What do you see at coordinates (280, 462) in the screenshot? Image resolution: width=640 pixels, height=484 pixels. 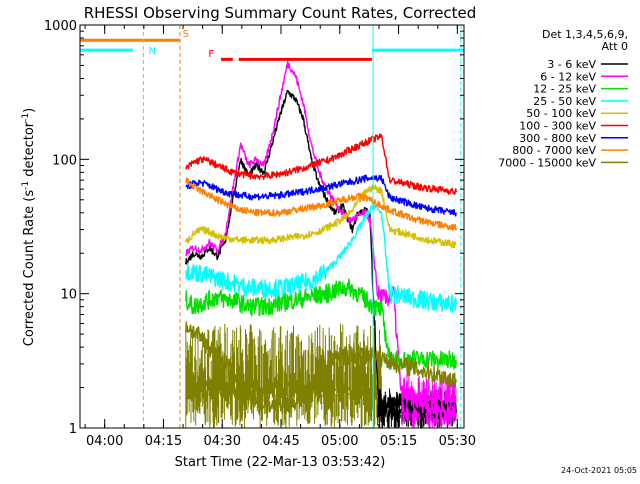 I see `x-axis-label: Start Time (22-Mar-13 03:53:42)` at bounding box center [280, 462].